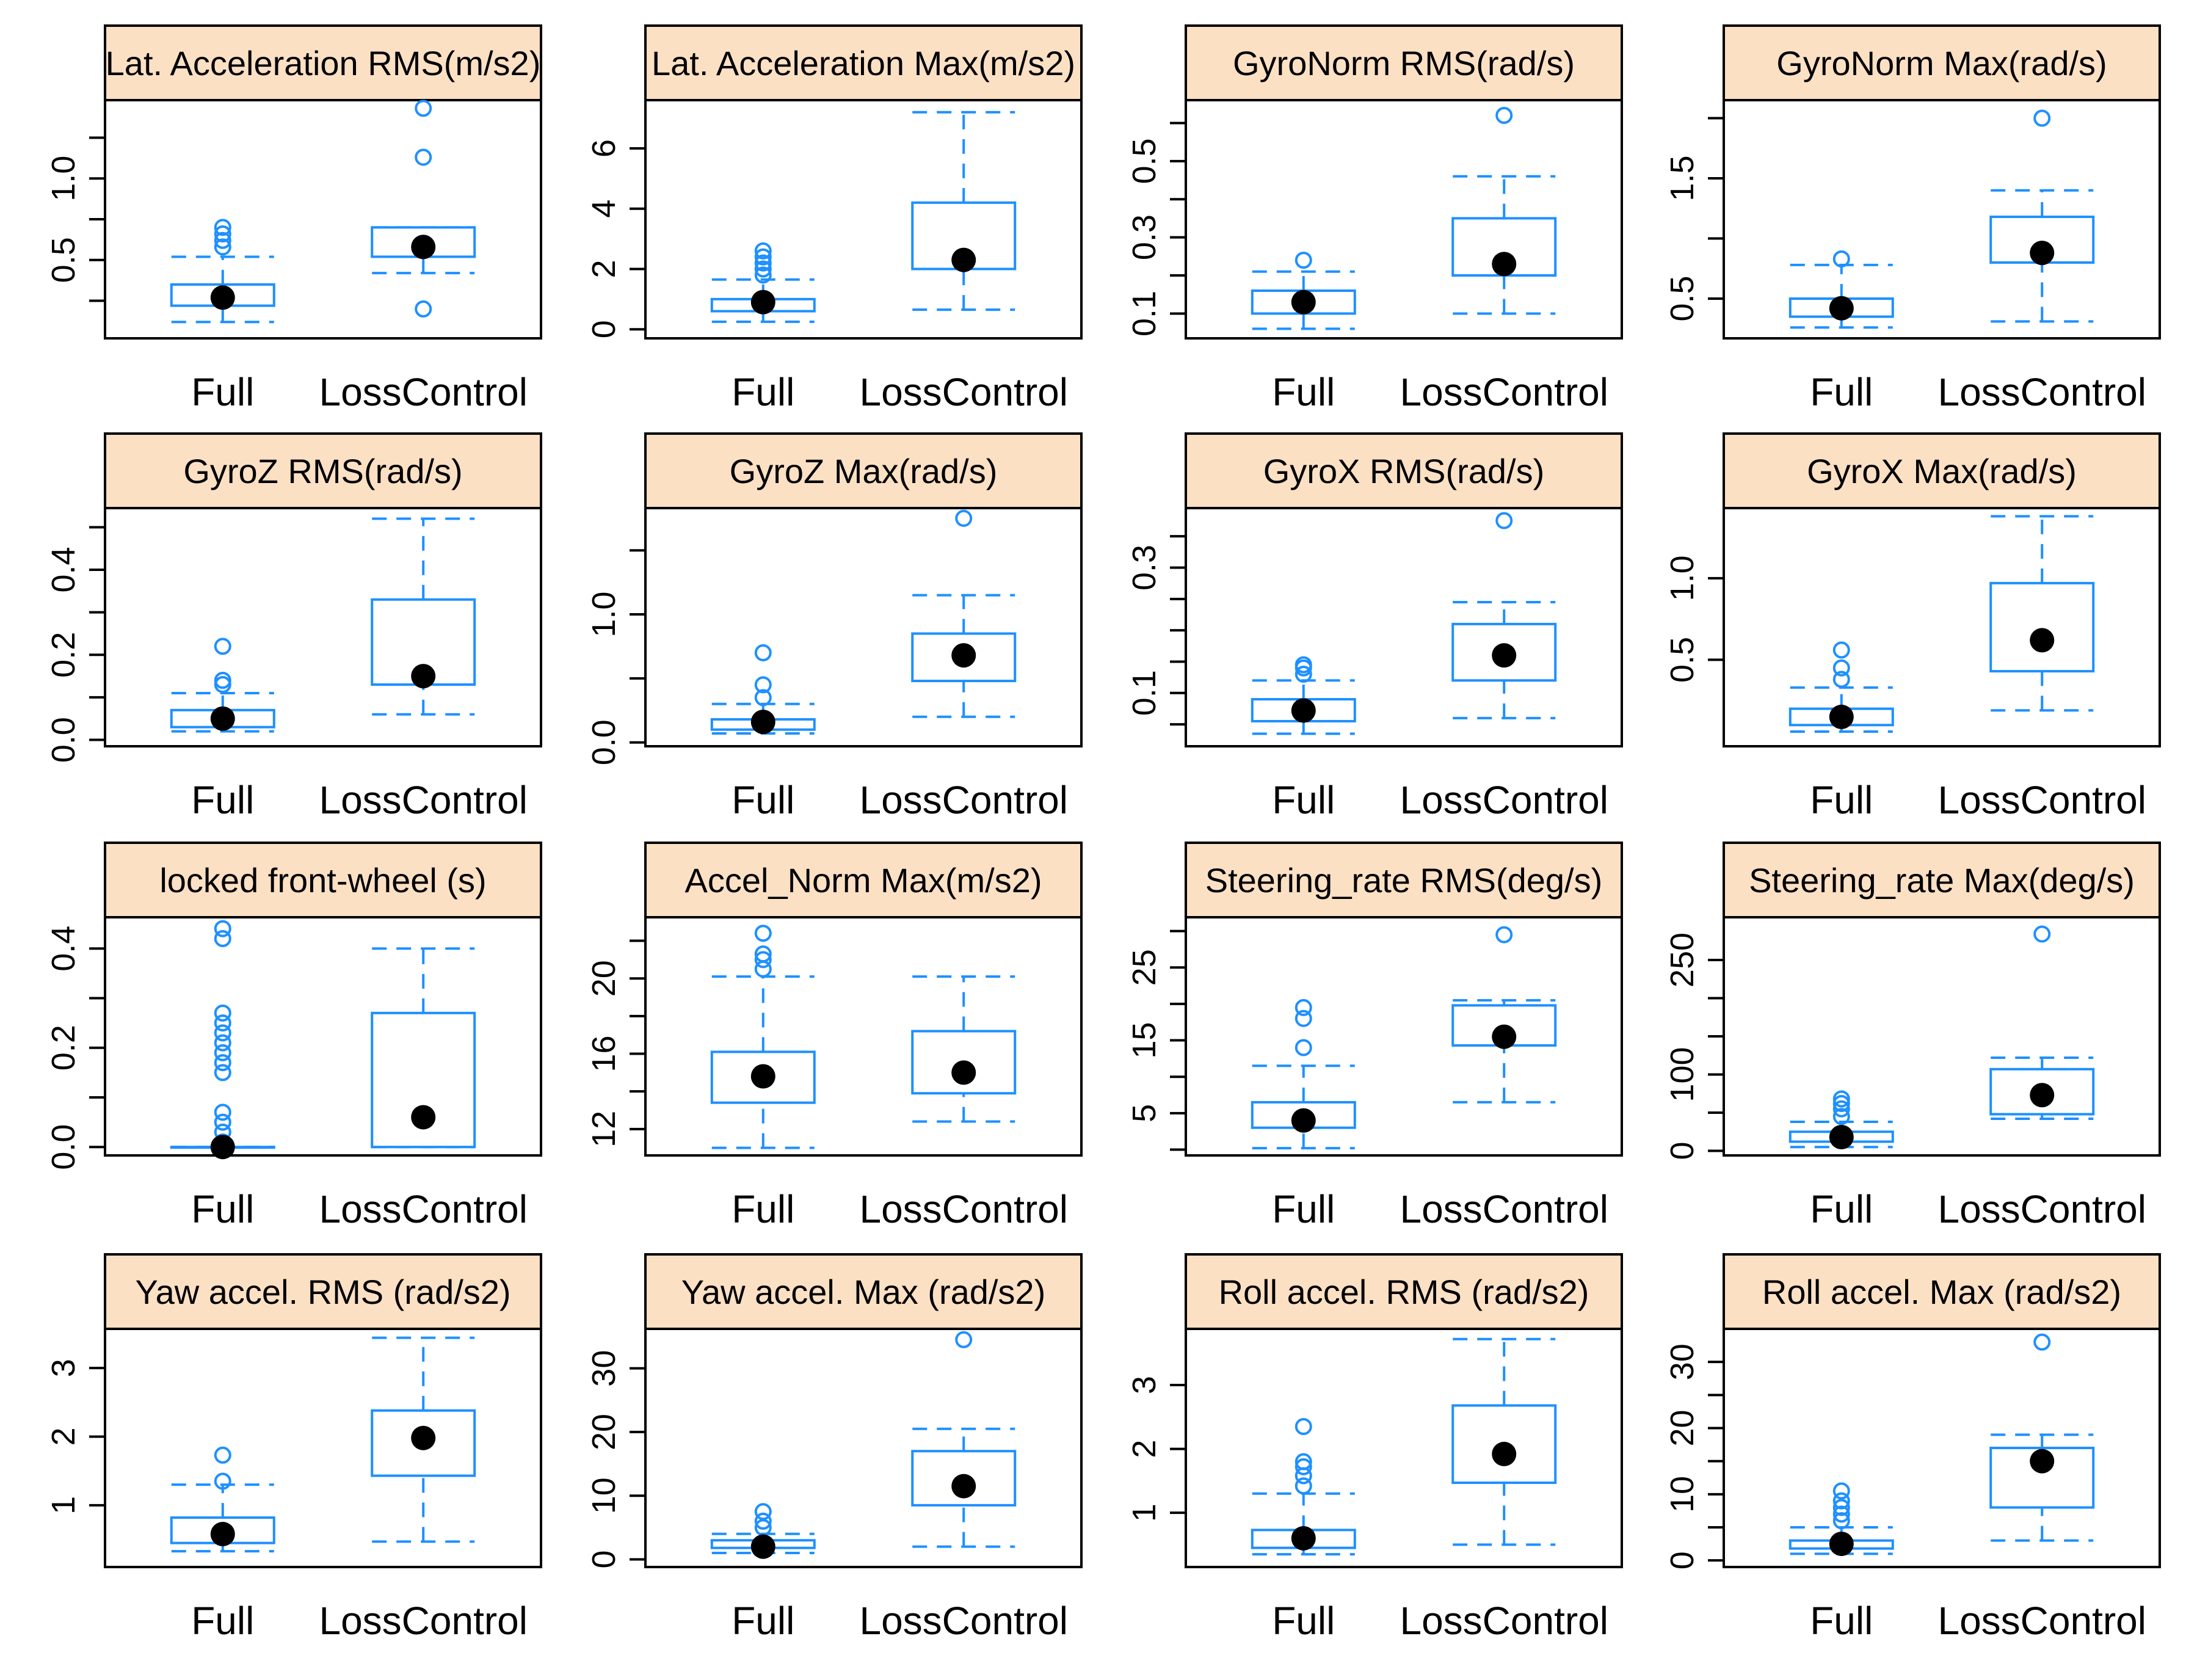 This screenshot has width=2186, height=1680. Describe the element at coordinates (1145, 693) in the screenshot. I see `y-tick-label: 0.1` at that location.